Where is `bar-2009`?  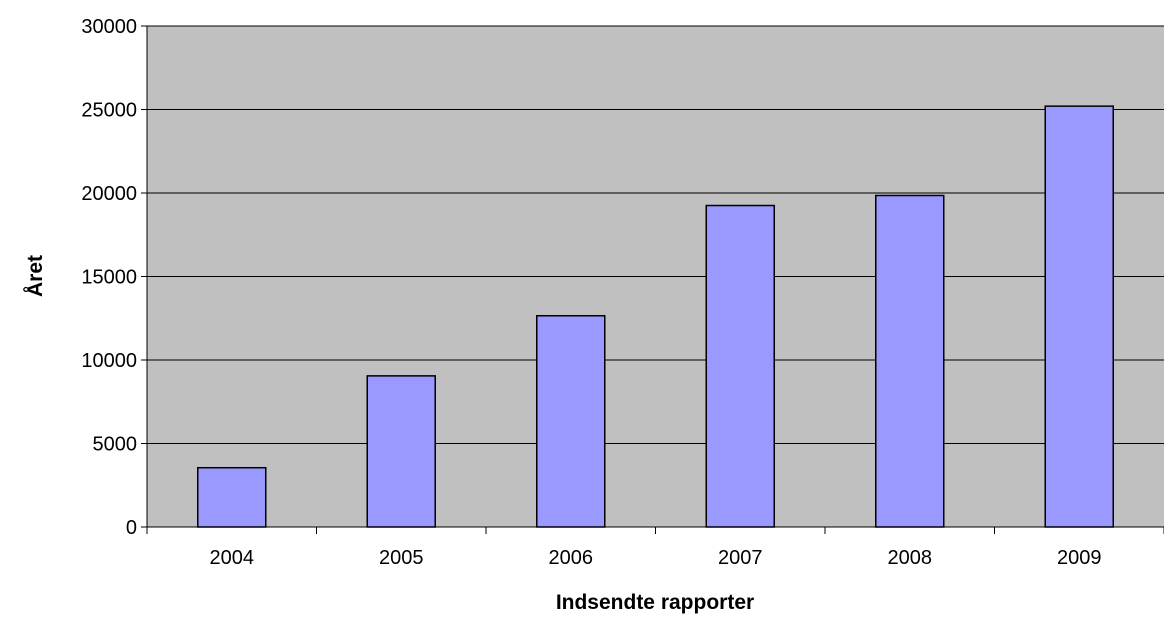
bar-2009 is located at coordinates (1079, 316).